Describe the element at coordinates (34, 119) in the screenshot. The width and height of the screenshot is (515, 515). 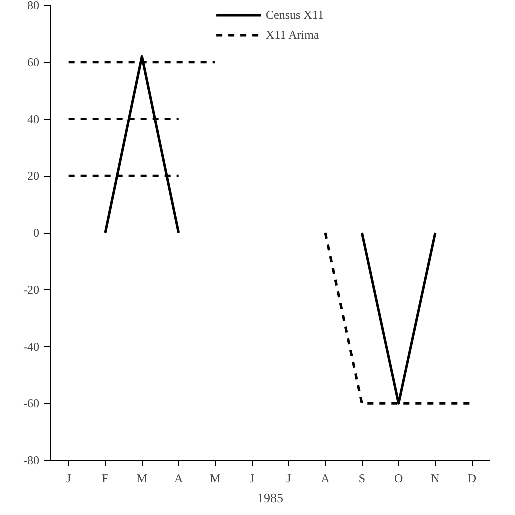
I see `y-tick-label: 40` at that location.